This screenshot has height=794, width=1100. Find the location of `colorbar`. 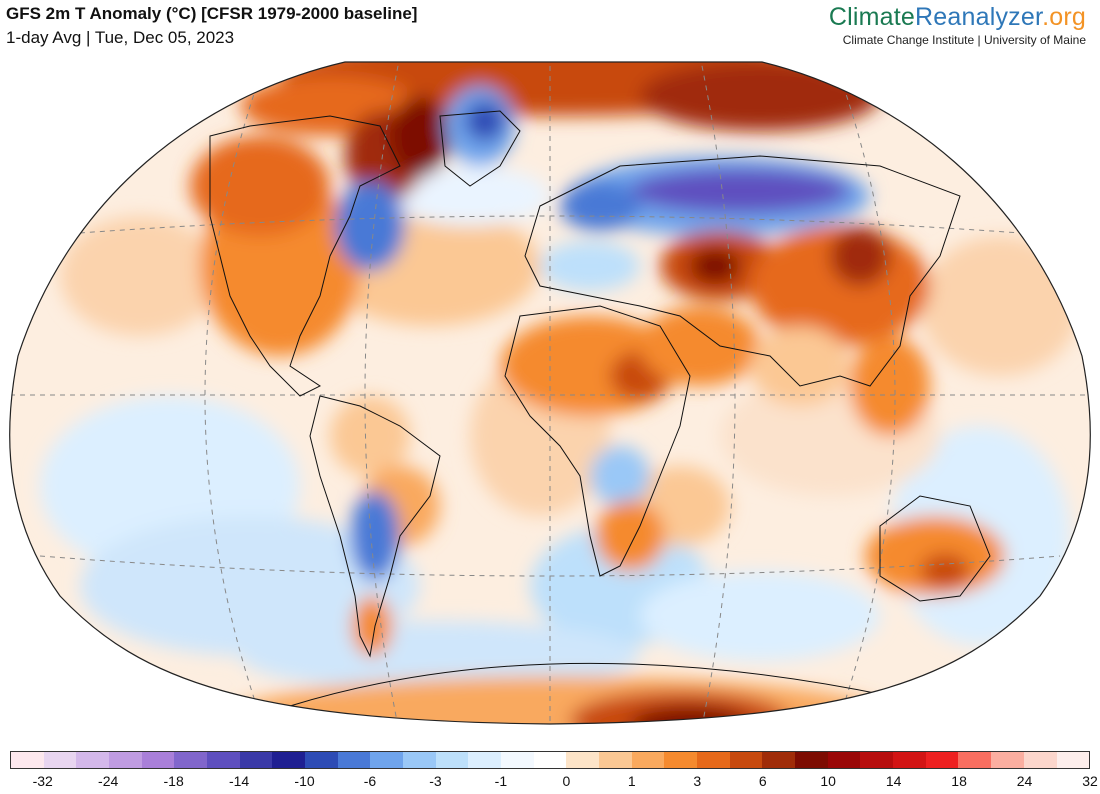

colorbar is located at coordinates (550, 760).